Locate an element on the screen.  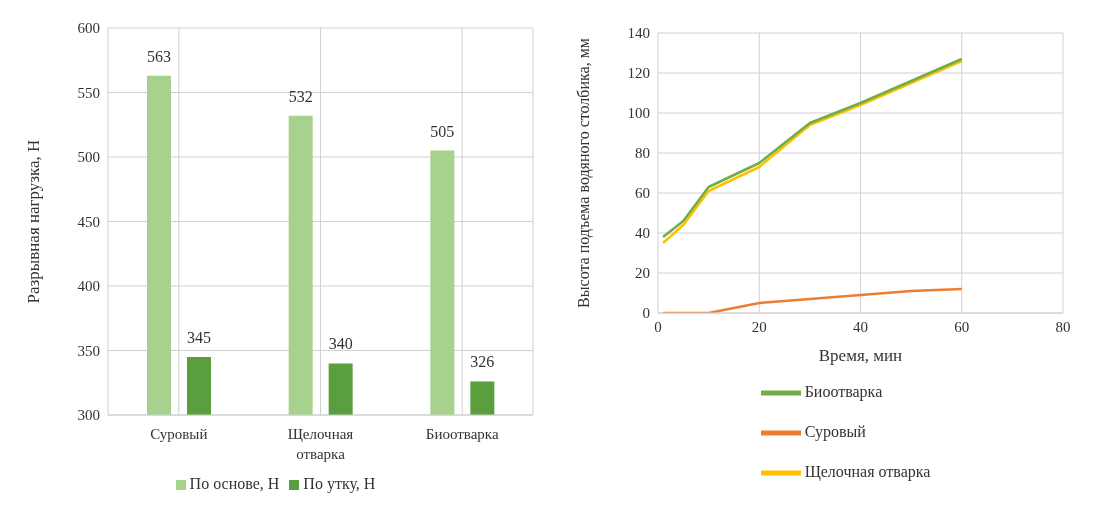
y-tick-label: 400 is located at coordinates (88, 286).